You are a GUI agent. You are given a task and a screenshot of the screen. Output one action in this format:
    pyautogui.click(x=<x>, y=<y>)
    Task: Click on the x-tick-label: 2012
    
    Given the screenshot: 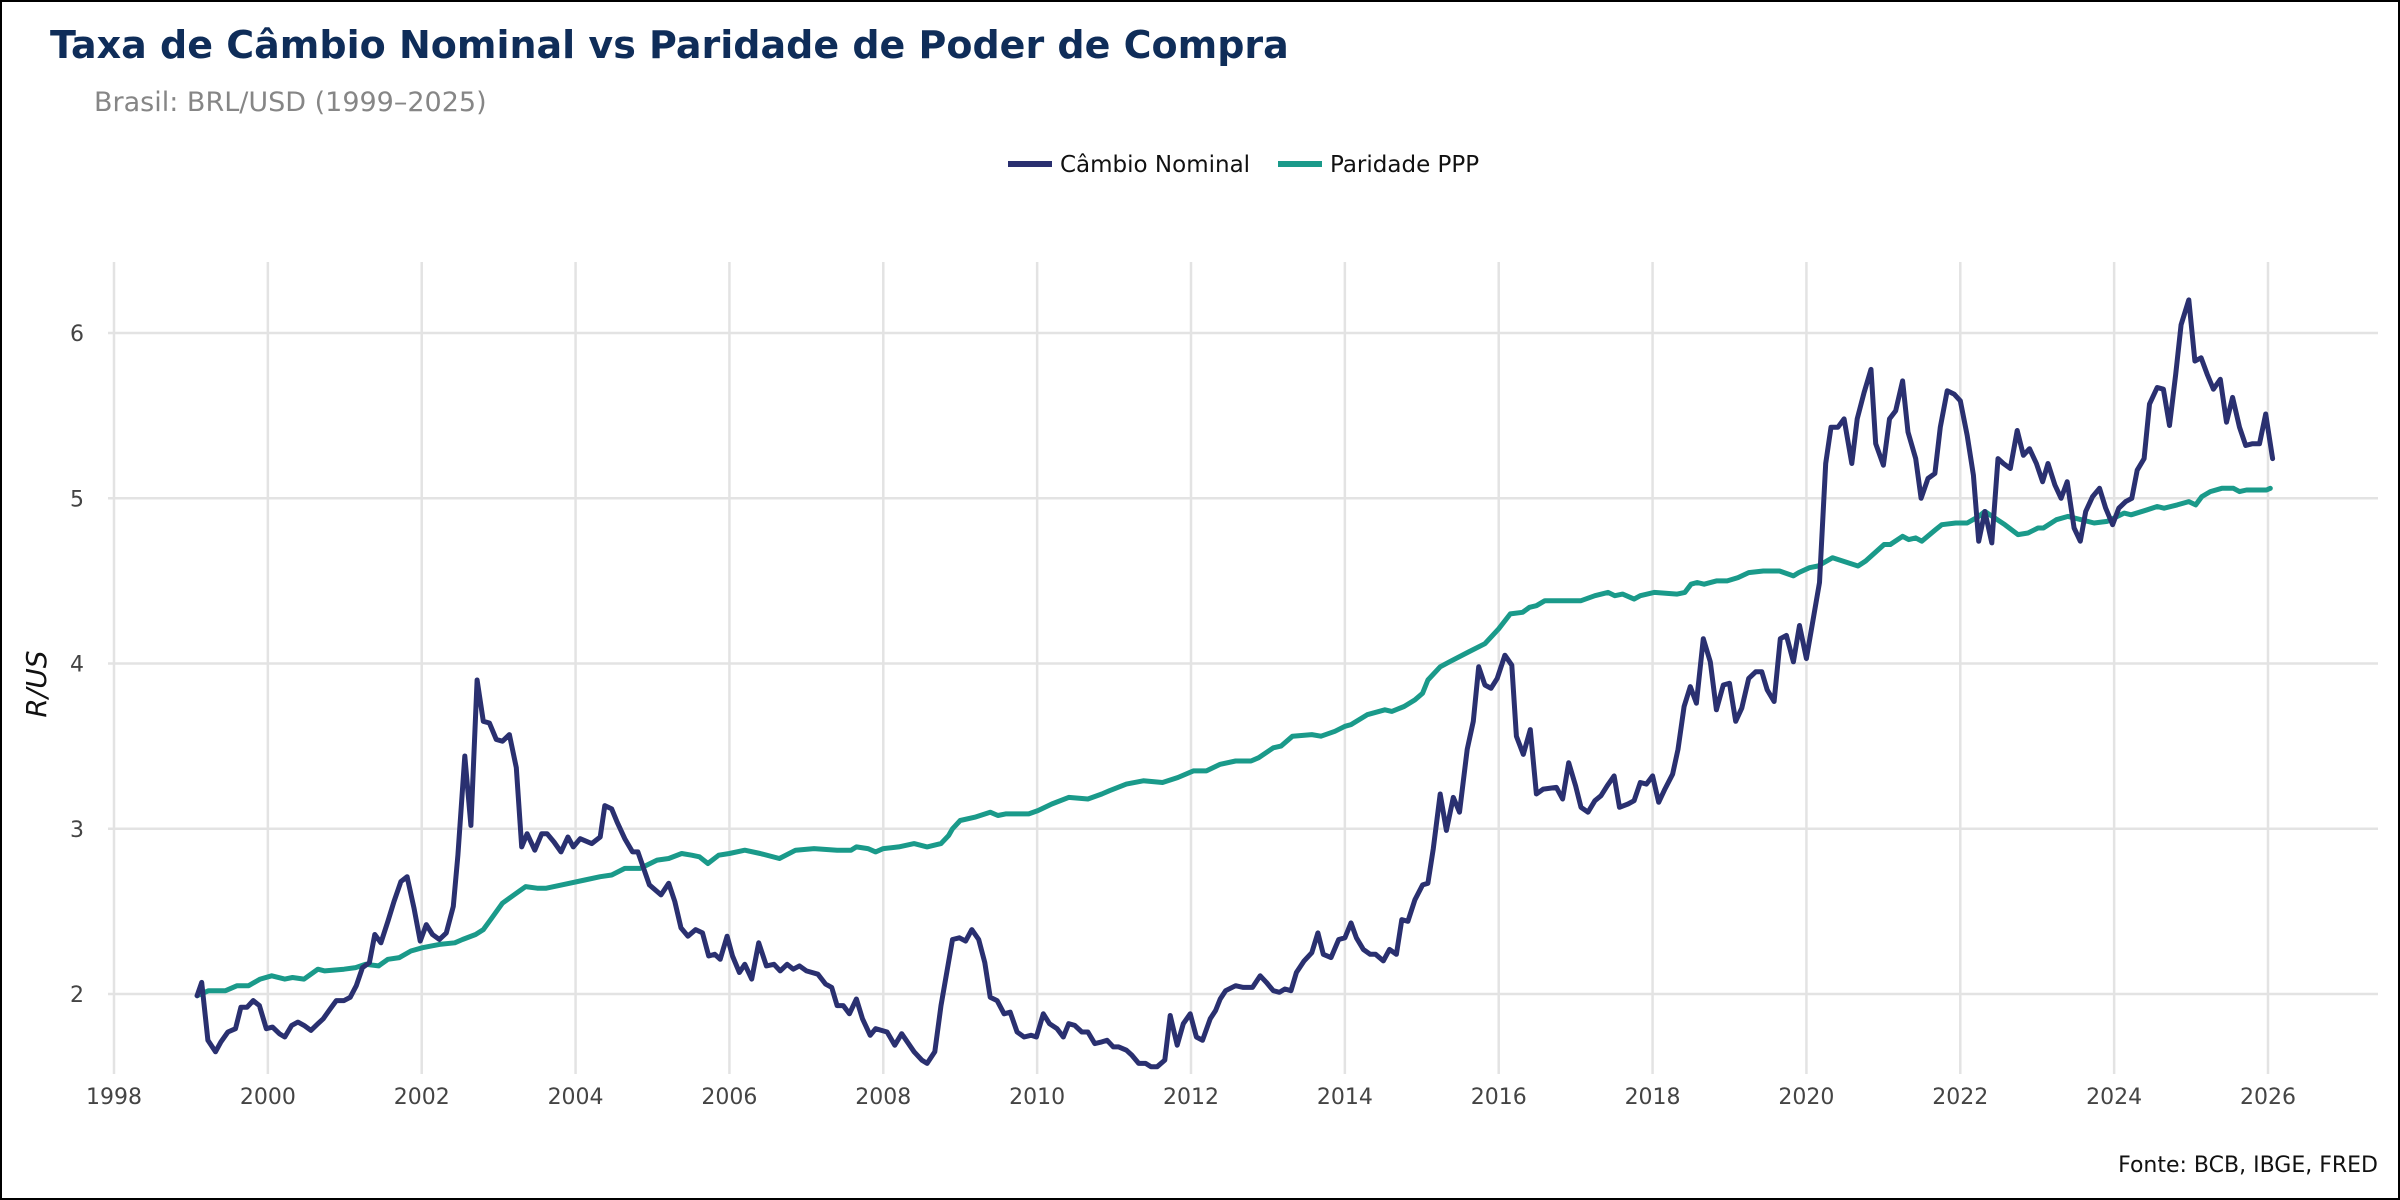 What is the action you would take?
    pyautogui.click(x=1191, y=1097)
    